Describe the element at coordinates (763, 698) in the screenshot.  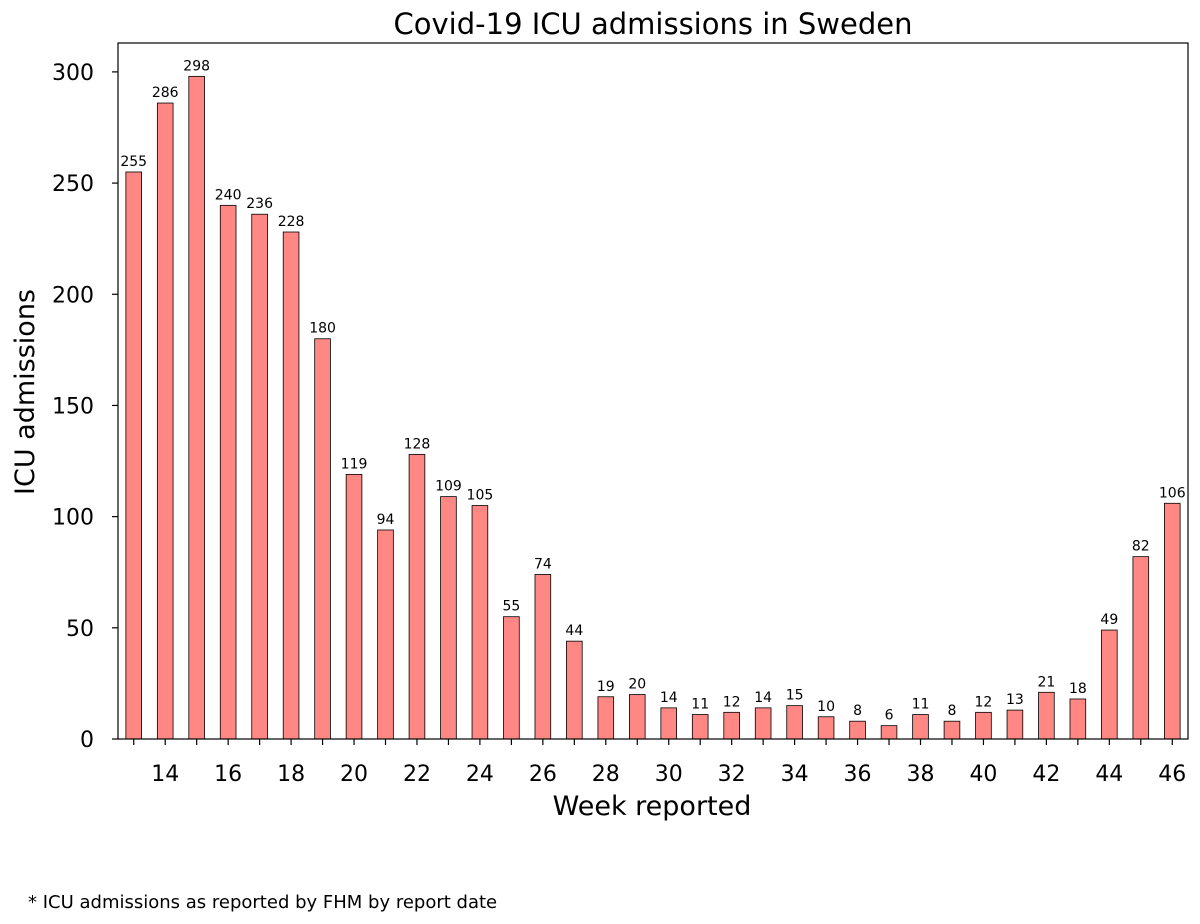
I see `data-label-week-33: 14` at that location.